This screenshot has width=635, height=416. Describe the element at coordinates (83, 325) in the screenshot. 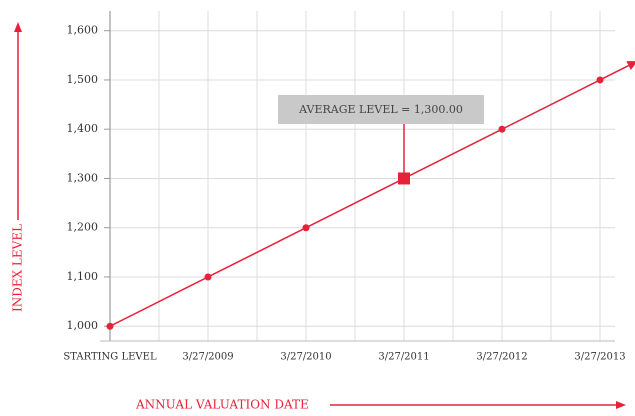

I see `y-tick-label: 1,000` at that location.